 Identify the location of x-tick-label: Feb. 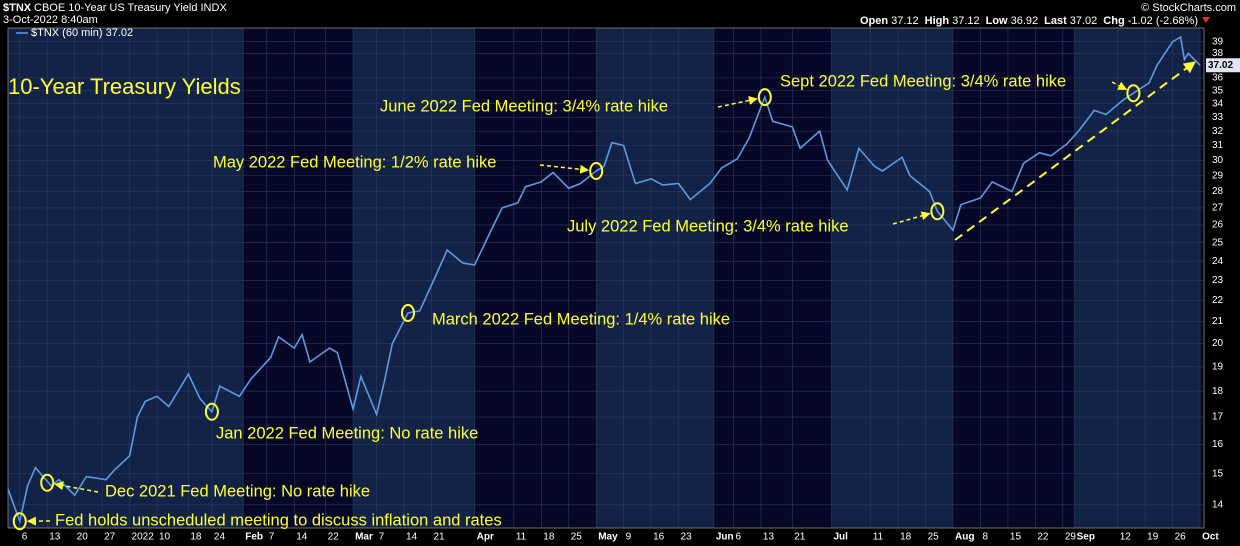
(254, 537).